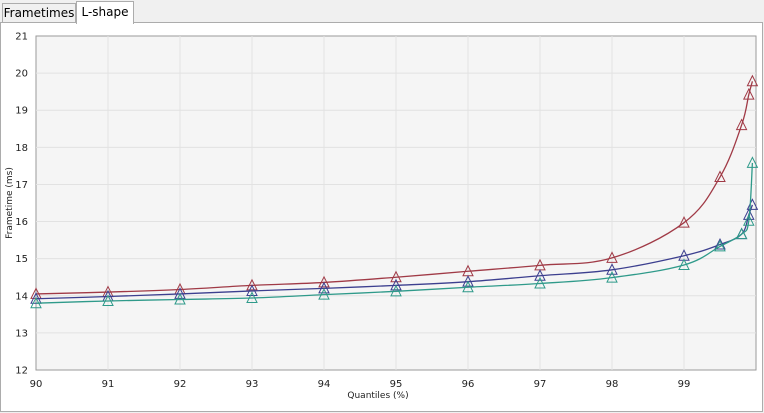 The image size is (764, 413). I want to click on y-tick-label: 14, so click(21, 296).